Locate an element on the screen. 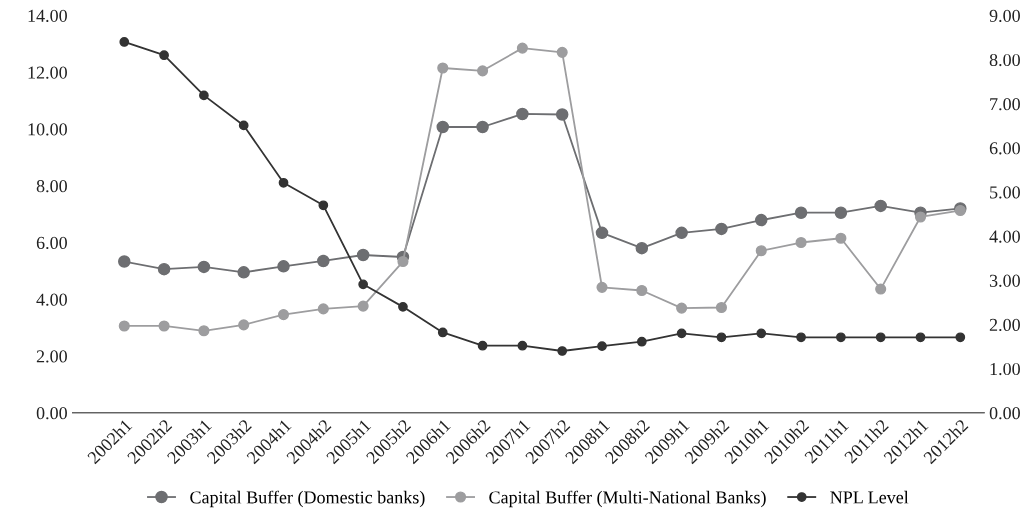  y-tick-label: 6.00 is located at coordinates (51, 243).